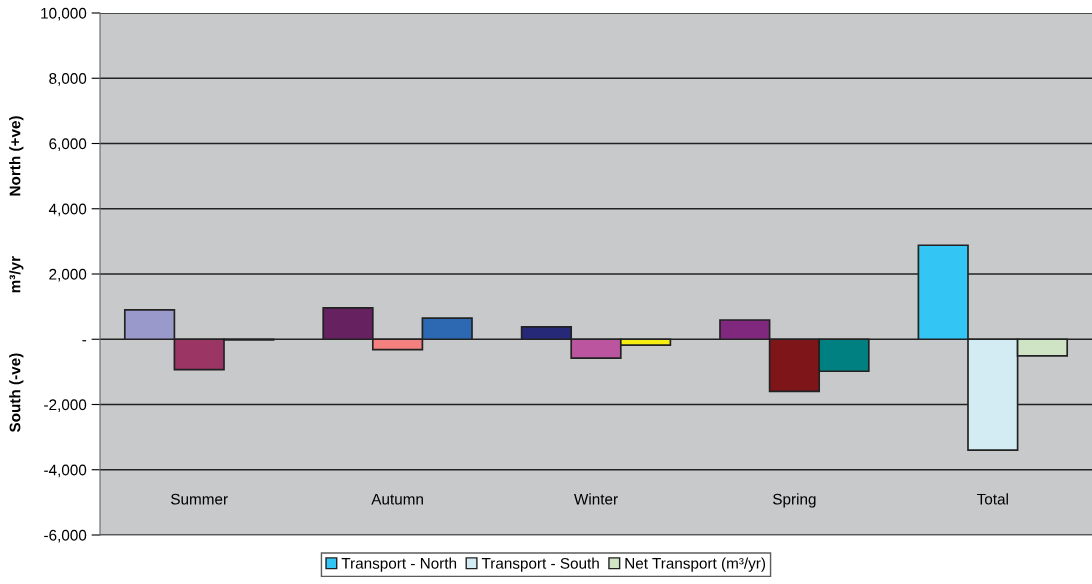 The width and height of the screenshot is (1092, 584). Describe the element at coordinates (992, 499) in the screenshot. I see `x-tick-label: Total` at that location.